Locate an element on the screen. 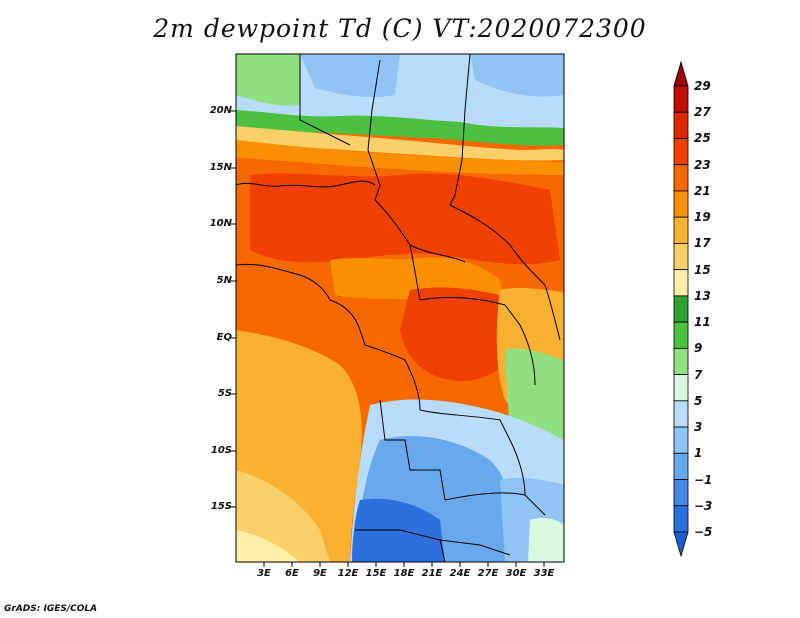 Image resolution: width=800 pixels, height=618 pixels. colorbar-label: 1 is located at coordinates (698, 453).